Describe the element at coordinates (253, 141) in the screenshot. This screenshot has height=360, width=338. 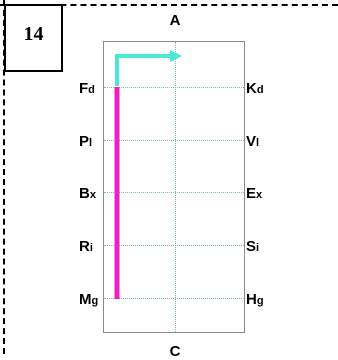
I see `right-label-2: Vl` at that location.